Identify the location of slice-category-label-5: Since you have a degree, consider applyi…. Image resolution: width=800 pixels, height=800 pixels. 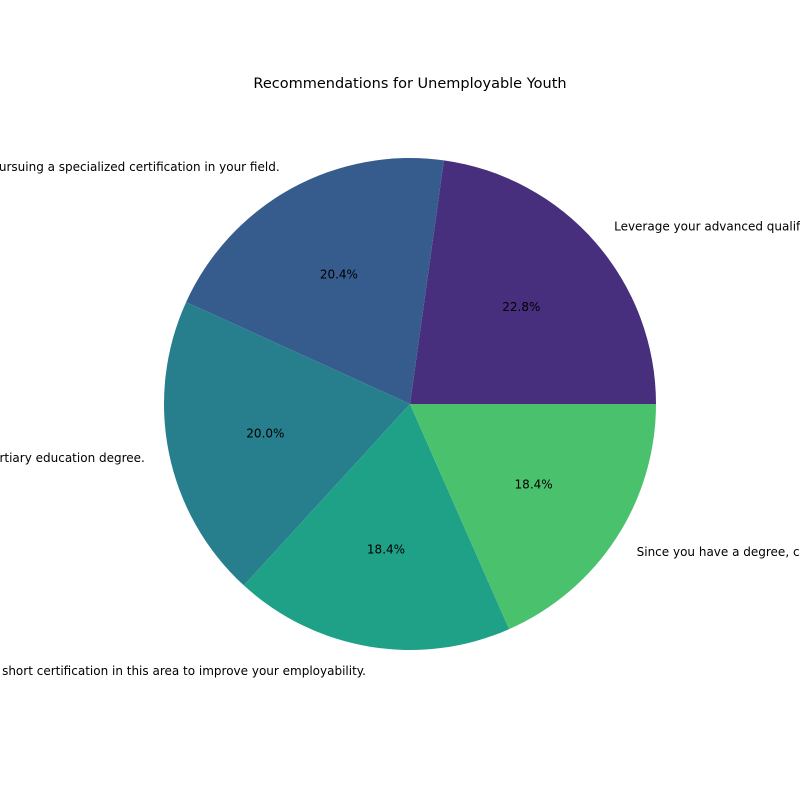
(718, 552).